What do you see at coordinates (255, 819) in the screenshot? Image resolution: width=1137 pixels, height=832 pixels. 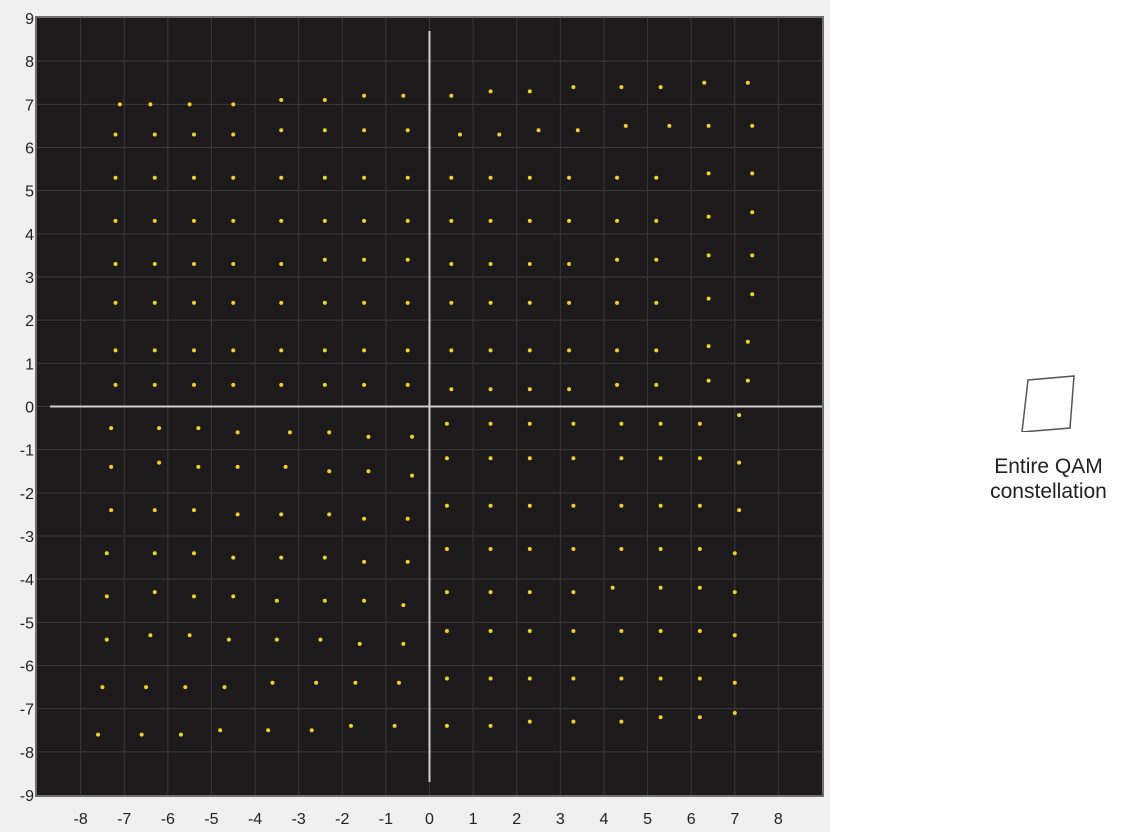 I see `x-tick-label: -4` at bounding box center [255, 819].